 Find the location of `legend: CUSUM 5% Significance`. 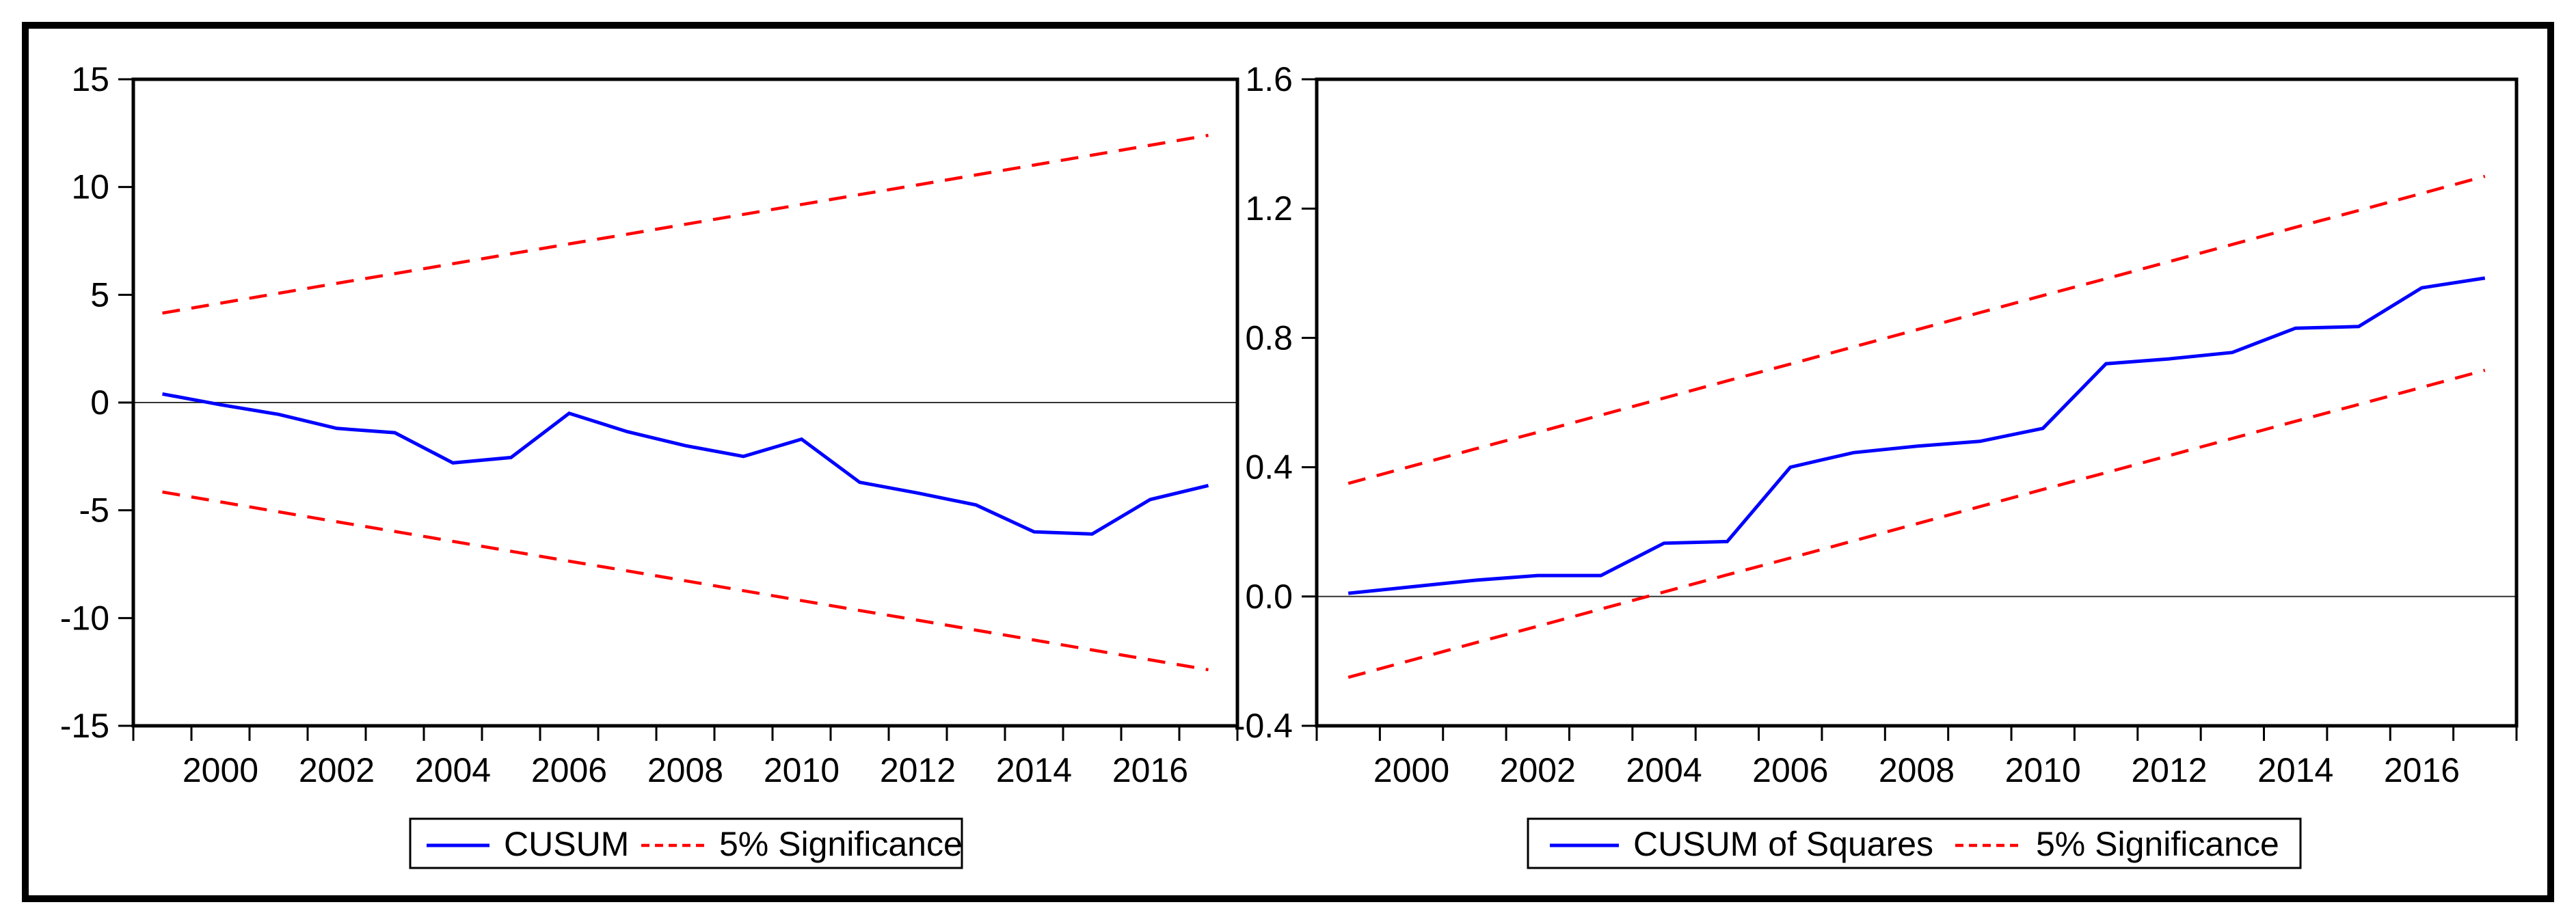

legend: CUSUM 5% Significance is located at coordinates (686, 843).